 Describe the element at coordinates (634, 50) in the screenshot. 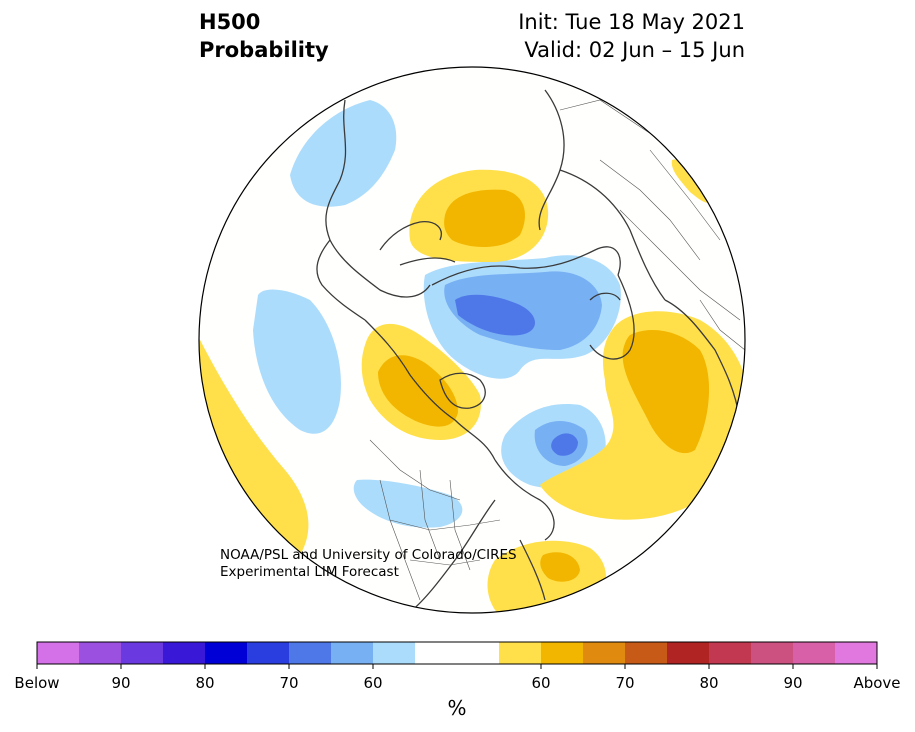

I see `valid-range: Valid: 02 Jun – 15 Jun` at that location.